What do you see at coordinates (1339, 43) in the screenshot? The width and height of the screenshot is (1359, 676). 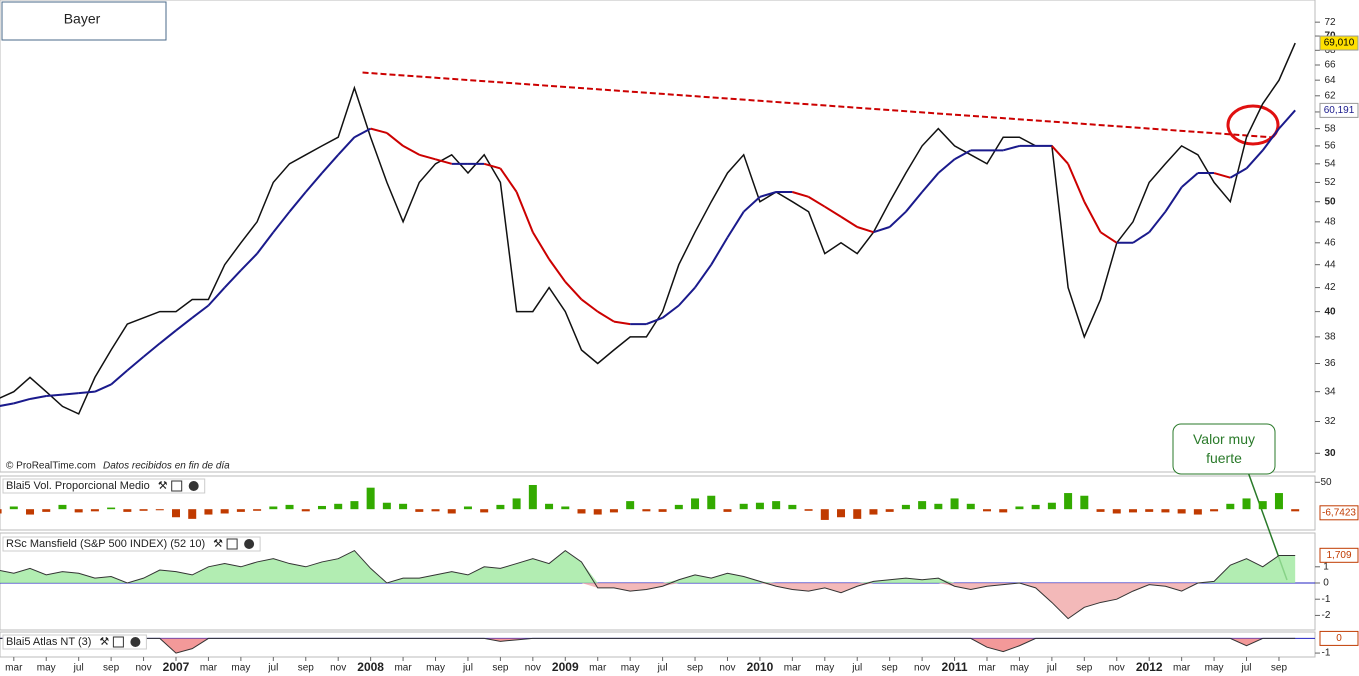 I see `value-tag-label: 69,010` at bounding box center [1339, 43].